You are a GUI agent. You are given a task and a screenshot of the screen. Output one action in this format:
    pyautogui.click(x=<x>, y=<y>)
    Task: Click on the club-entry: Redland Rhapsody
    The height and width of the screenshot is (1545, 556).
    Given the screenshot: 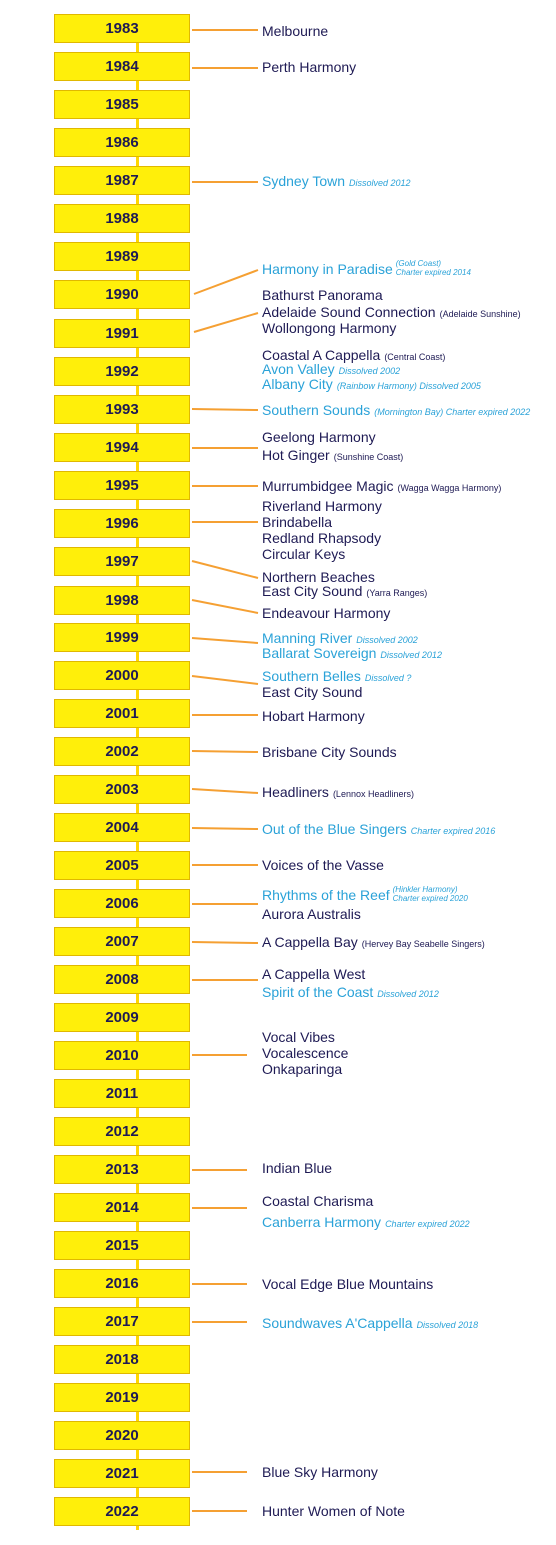 What is the action you would take?
    pyautogui.click(x=321, y=538)
    